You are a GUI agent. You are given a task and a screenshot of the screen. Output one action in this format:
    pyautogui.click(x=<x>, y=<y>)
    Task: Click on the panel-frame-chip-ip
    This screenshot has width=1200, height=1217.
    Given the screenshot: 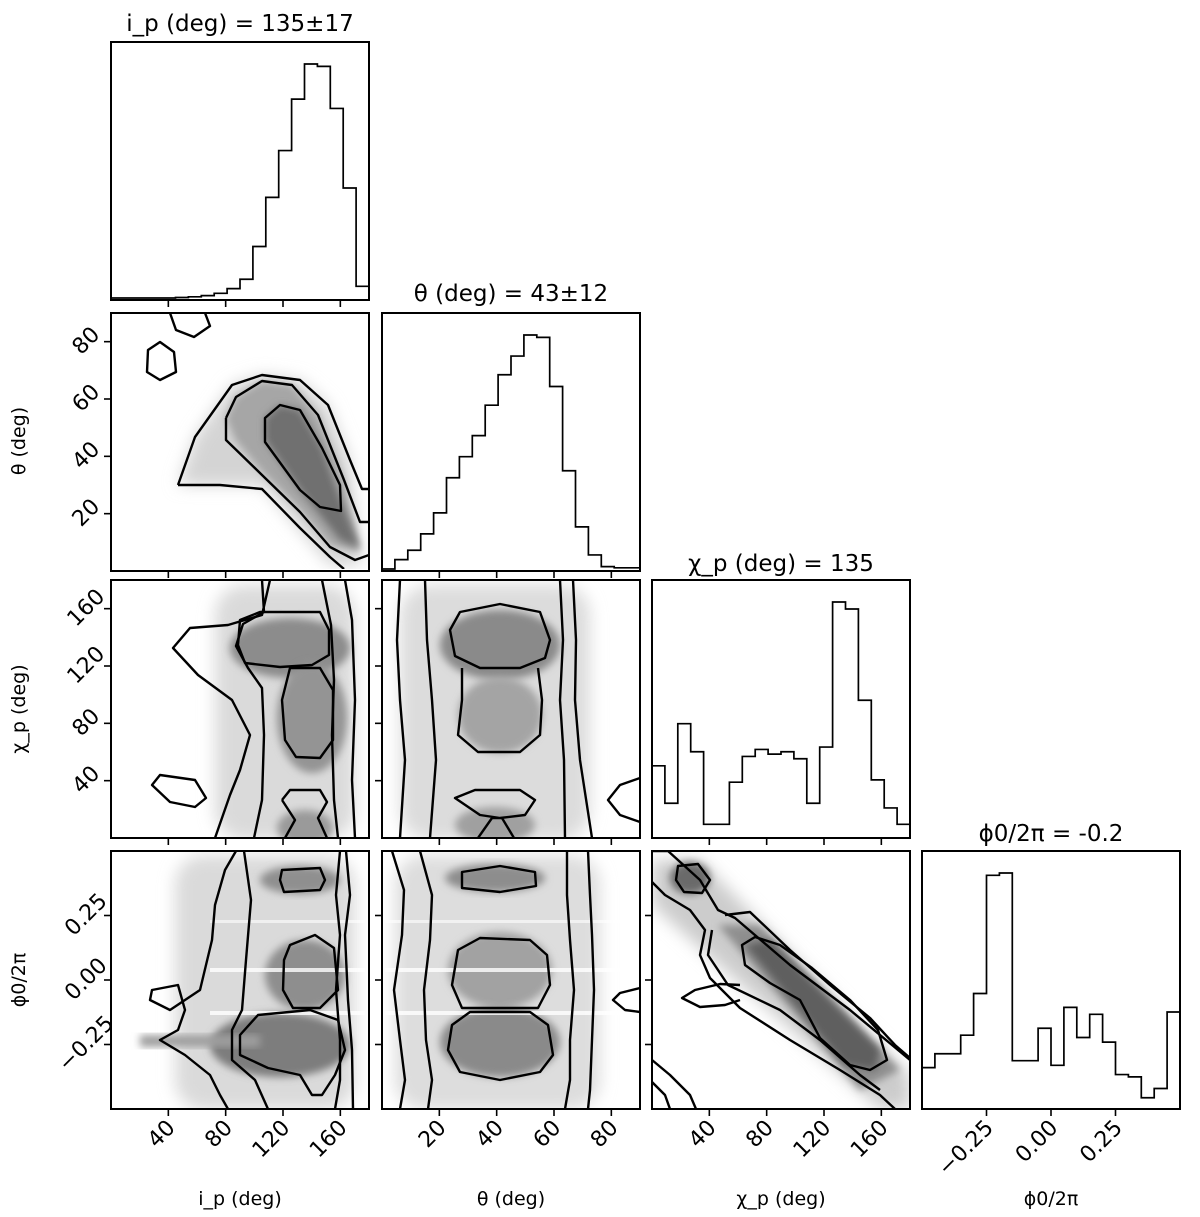 What is the action you would take?
    pyautogui.click(x=240, y=709)
    